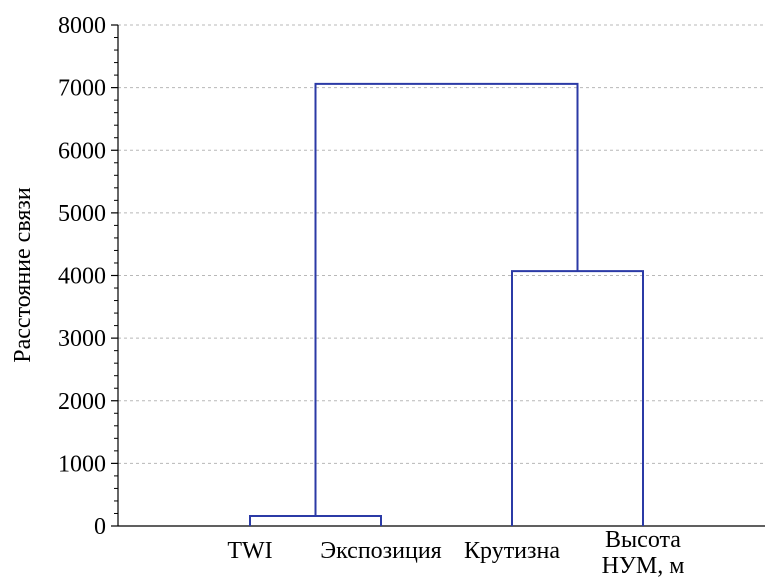 The image size is (765, 583). What do you see at coordinates (82, 402) in the screenshot?
I see `y-tick-label: 2000` at bounding box center [82, 402].